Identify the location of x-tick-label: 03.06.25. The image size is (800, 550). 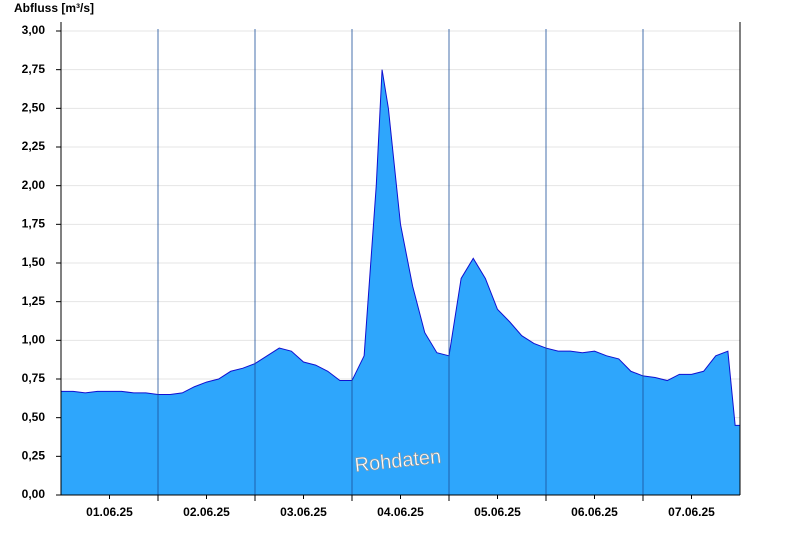
(303, 512).